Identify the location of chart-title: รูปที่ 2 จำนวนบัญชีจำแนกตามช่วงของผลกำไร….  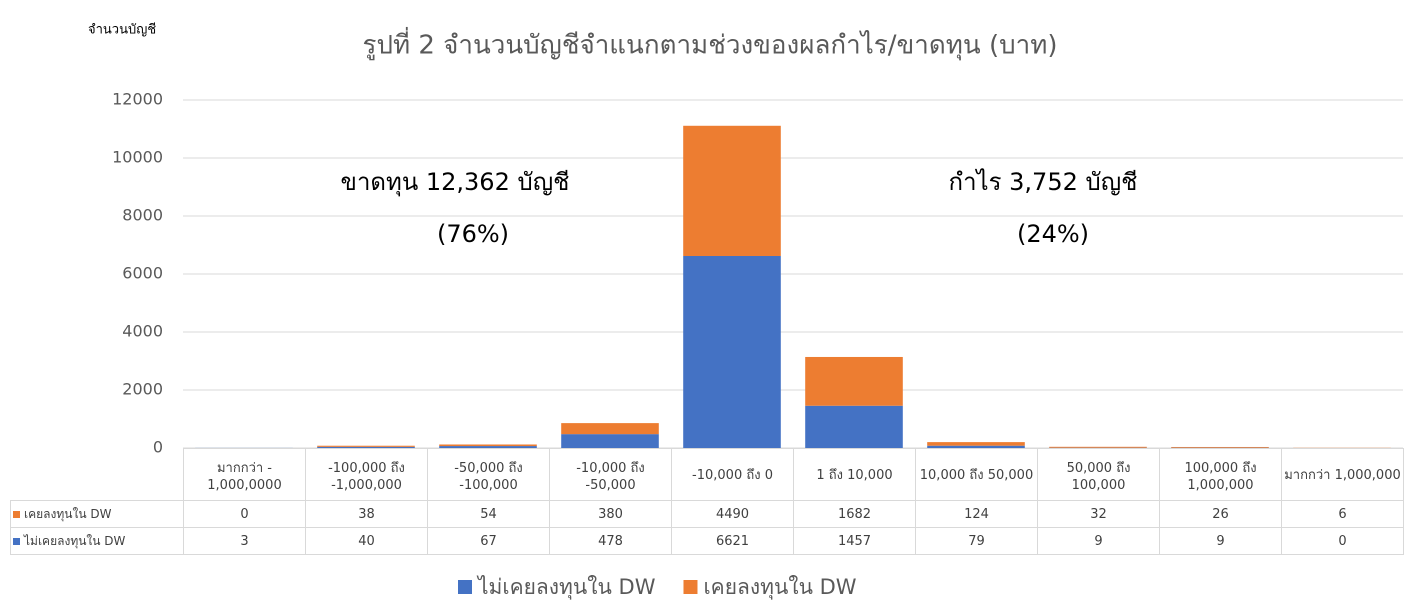
(710, 44).